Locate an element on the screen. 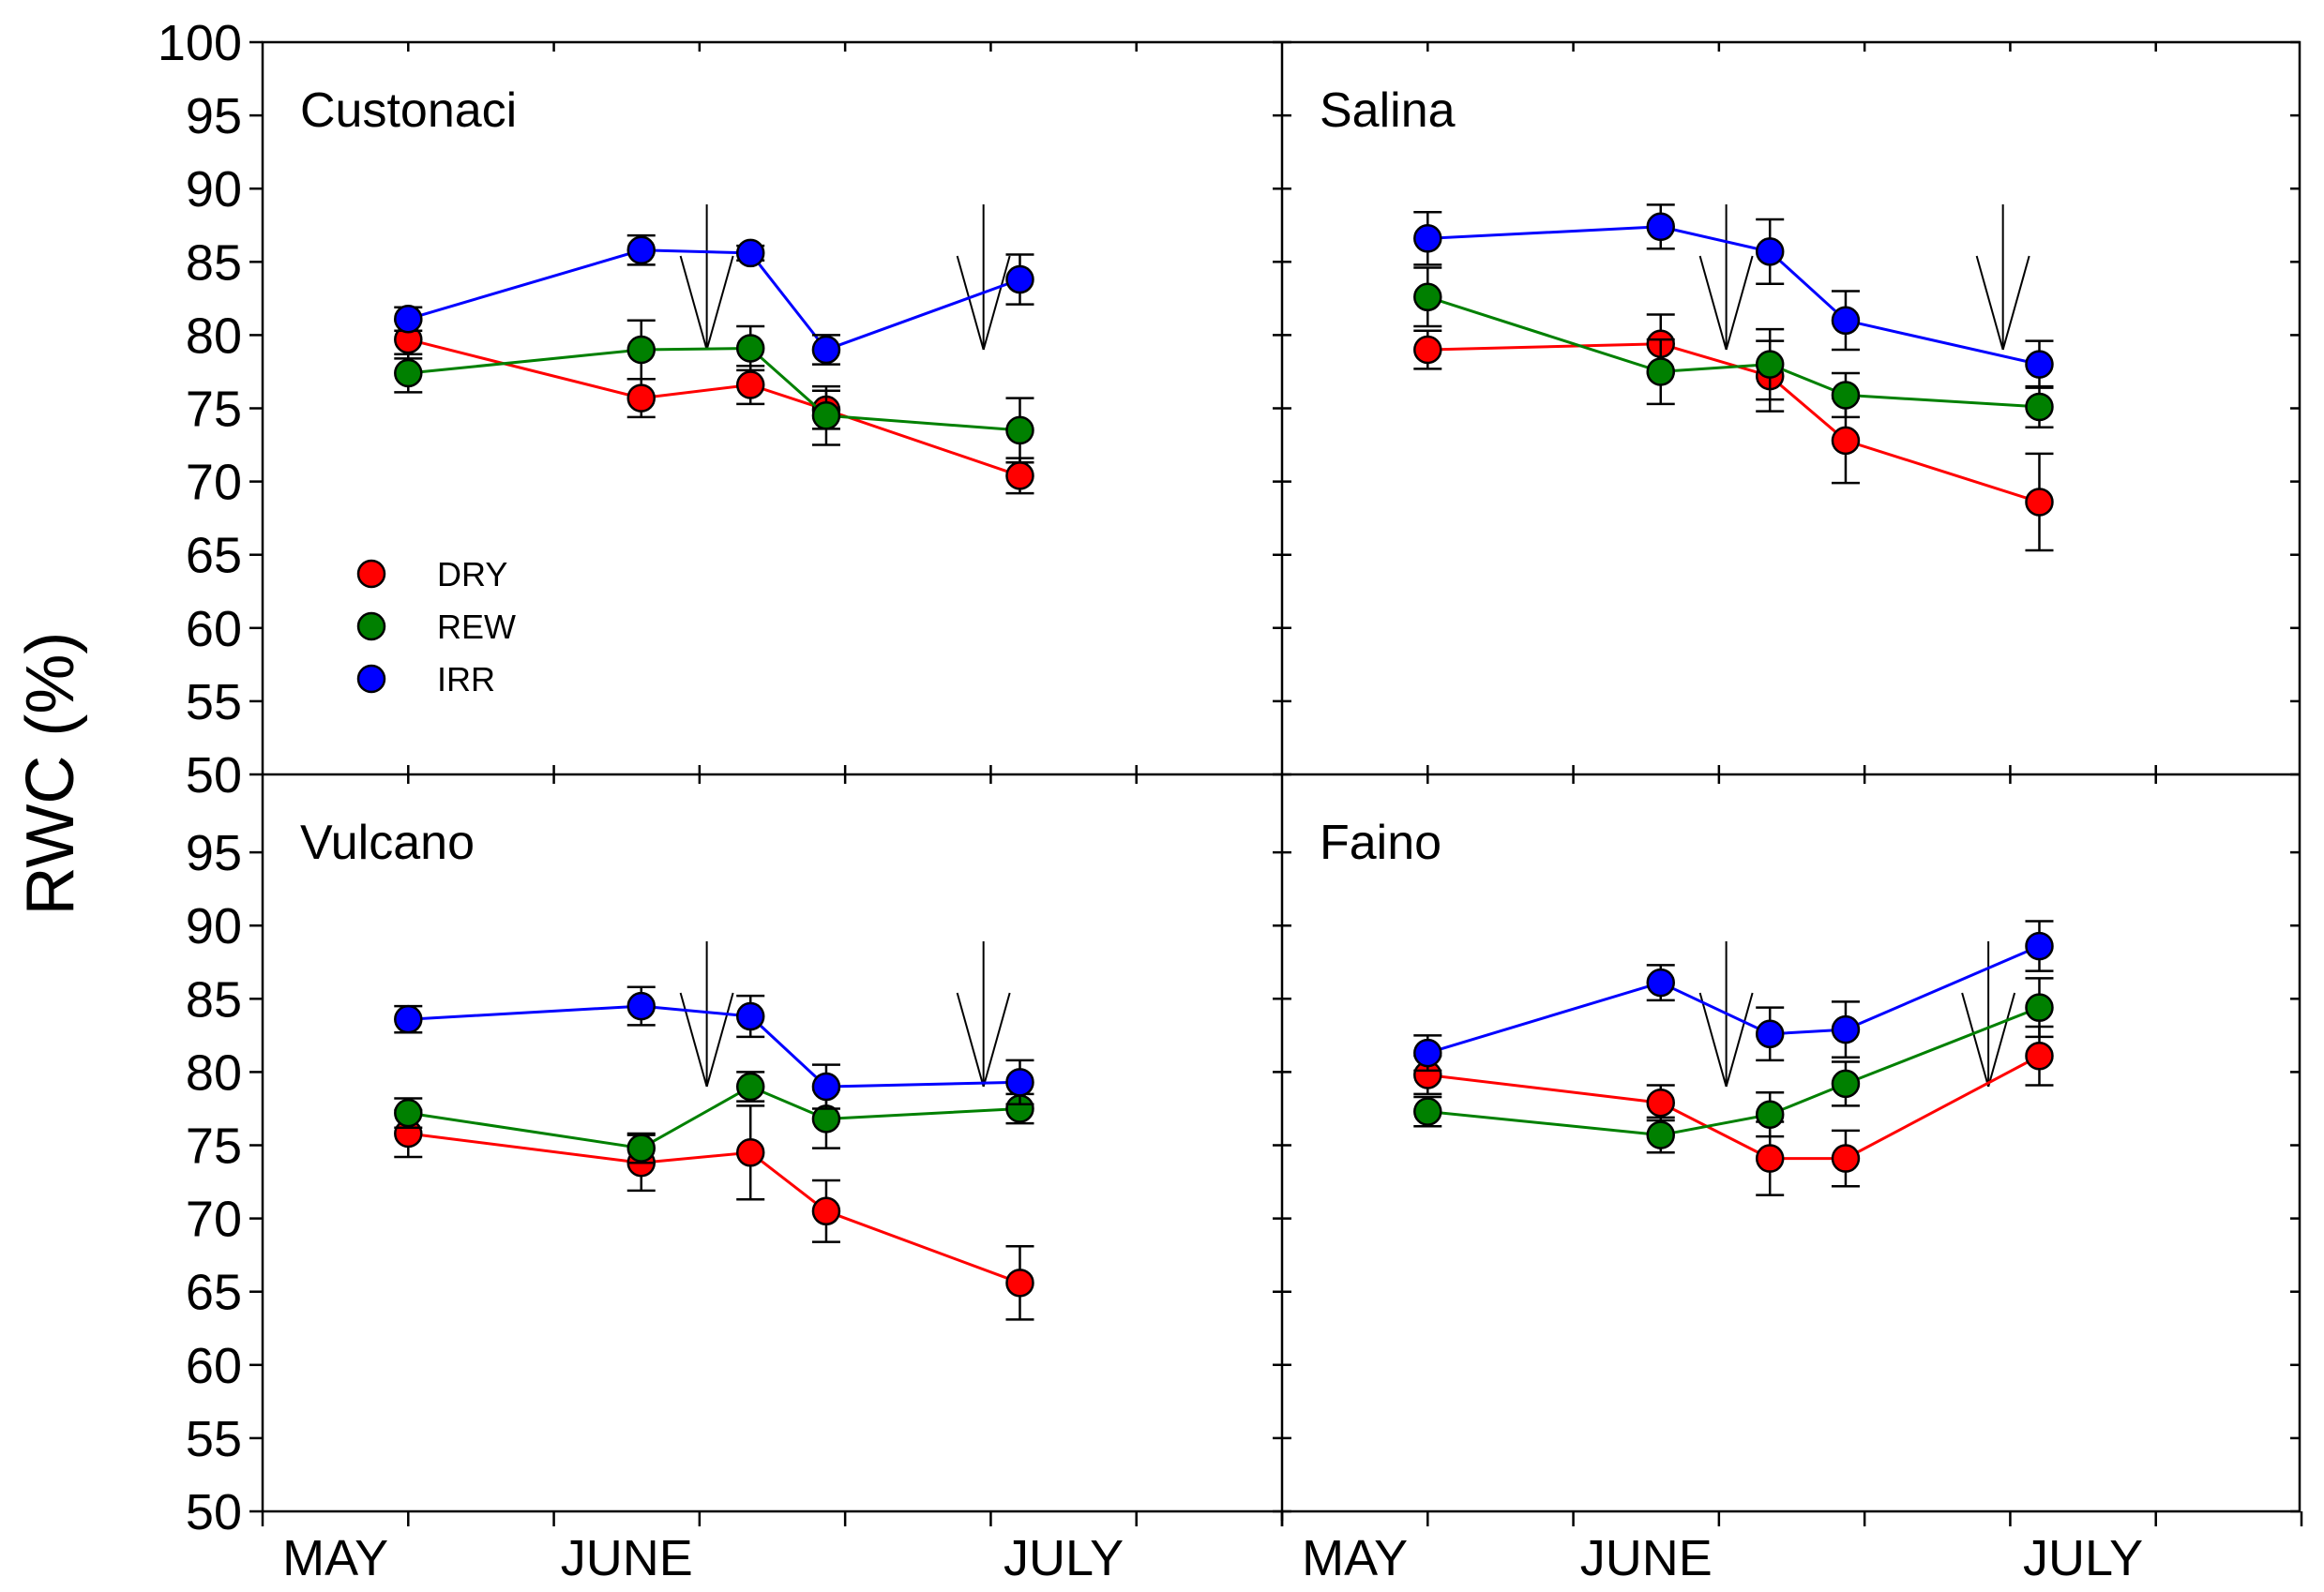 Image resolution: width=2324 pixels, height=1592 pixels. legend-item-rew: REW is located at coordinates (436, 627).